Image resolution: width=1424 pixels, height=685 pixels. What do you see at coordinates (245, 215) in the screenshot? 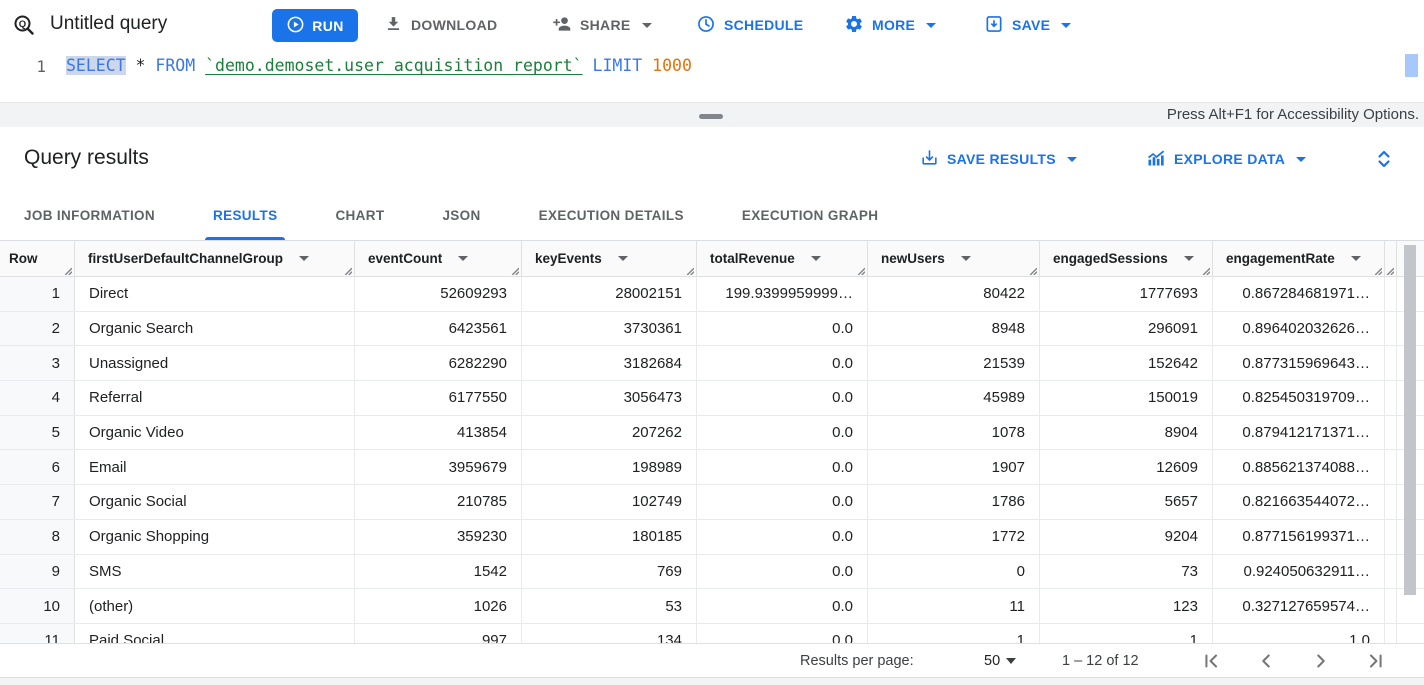
I see `tab-results: RESULTS` at bounding box center [245, 215].